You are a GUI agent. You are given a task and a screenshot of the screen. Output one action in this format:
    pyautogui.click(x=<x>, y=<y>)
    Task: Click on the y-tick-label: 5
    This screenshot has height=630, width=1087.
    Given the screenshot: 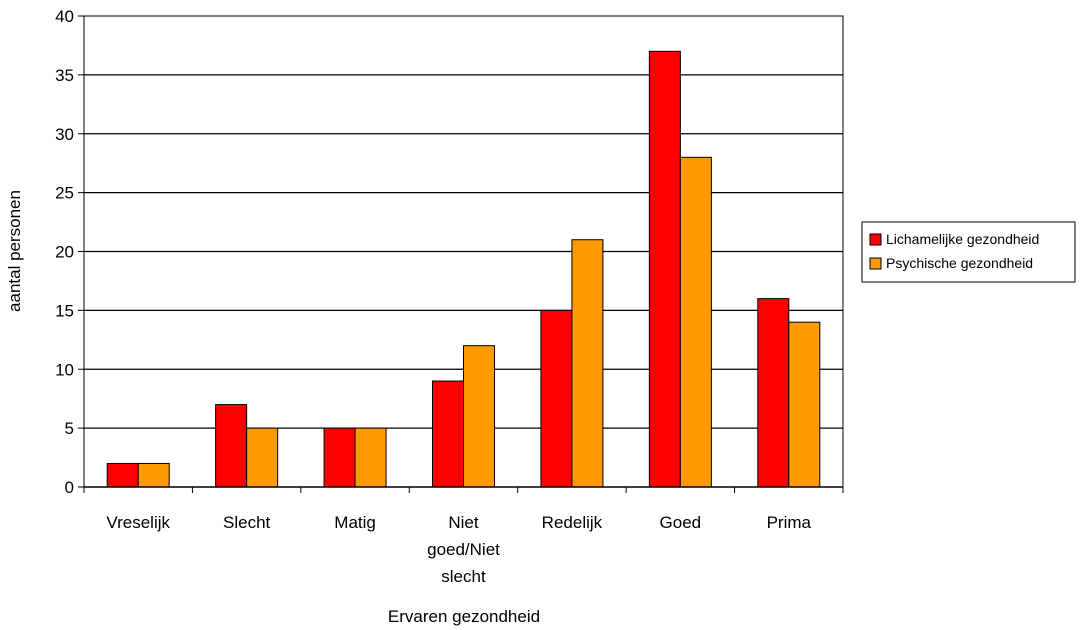 What is the action you would take?
    pyautogui.click(x=69, y=428)
    